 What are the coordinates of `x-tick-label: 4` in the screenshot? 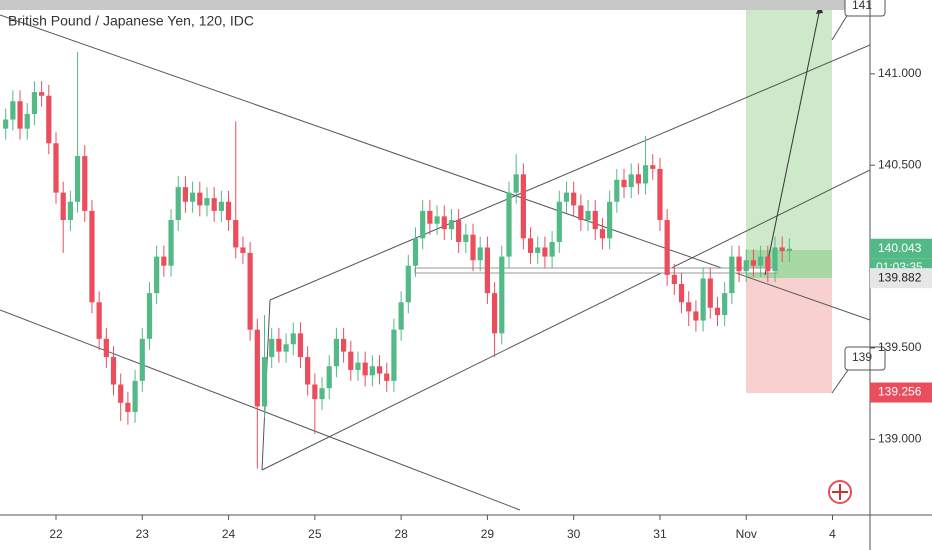 It's located at (832, 534).